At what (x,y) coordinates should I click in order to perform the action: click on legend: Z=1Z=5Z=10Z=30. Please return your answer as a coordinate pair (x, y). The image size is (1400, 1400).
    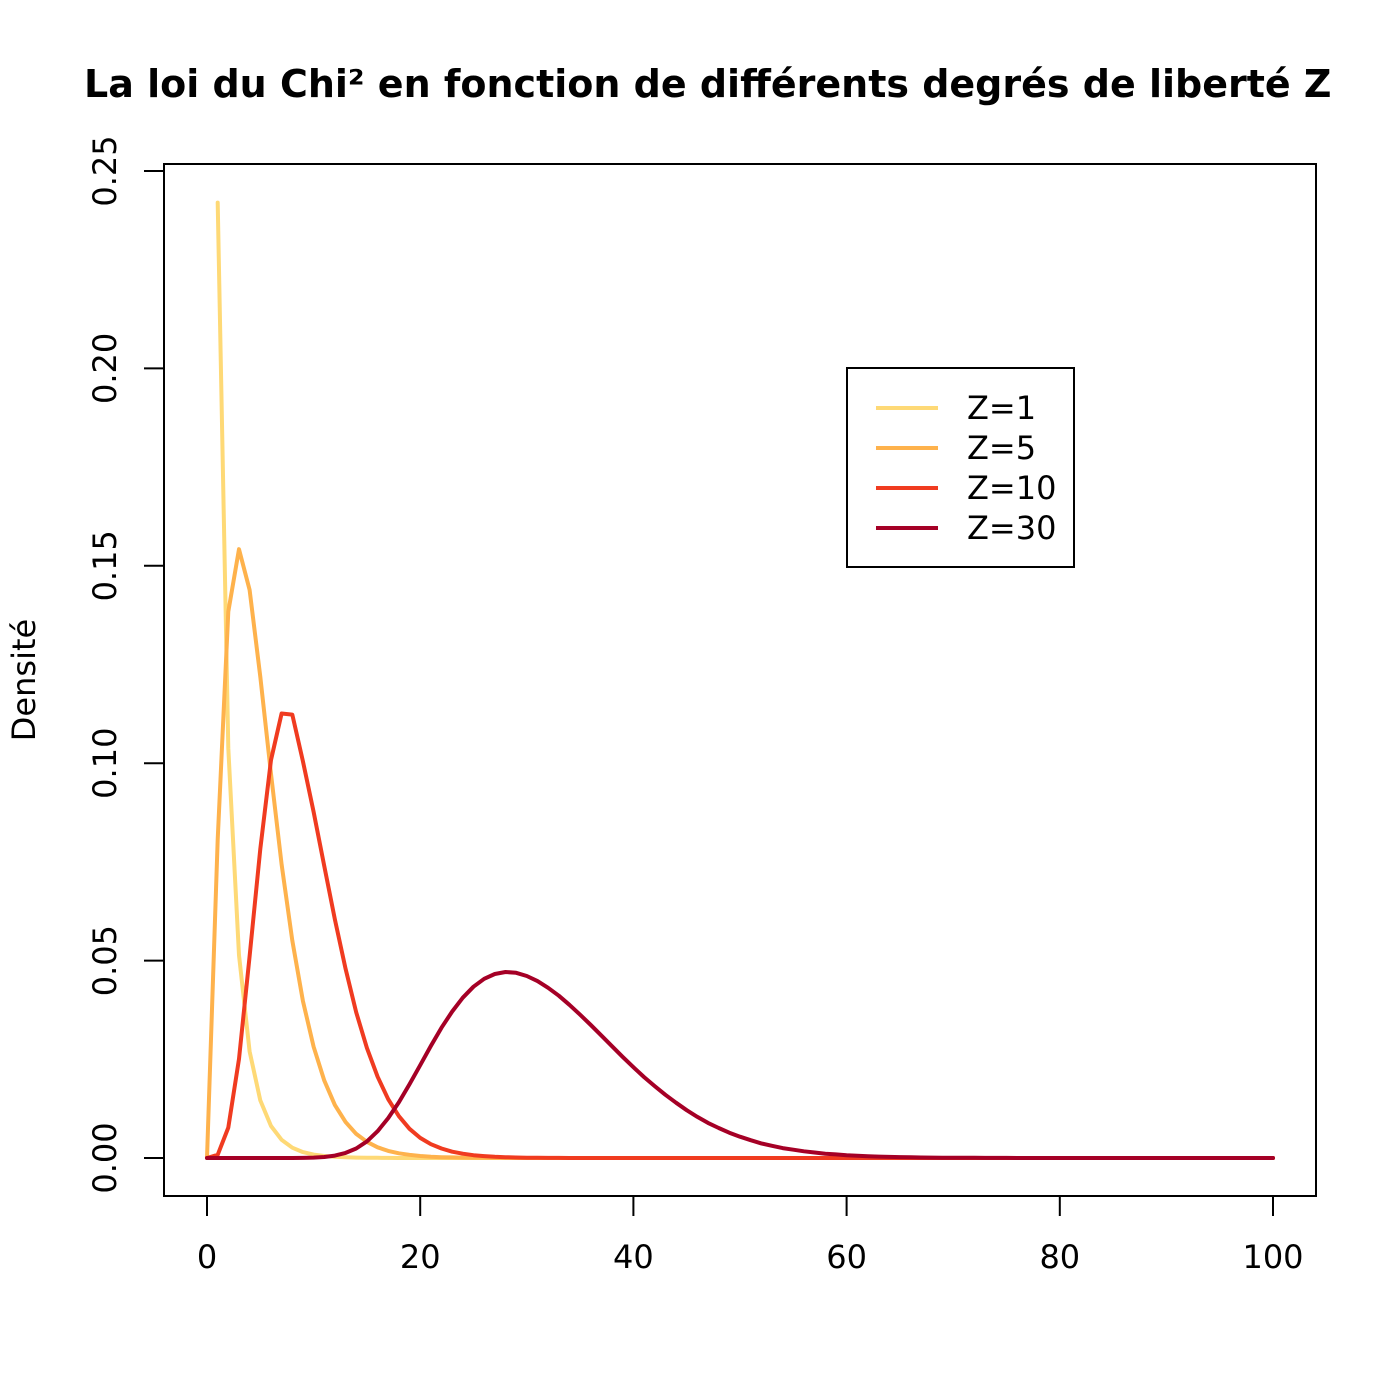
    Looking at the image, I should click on (960, 467).